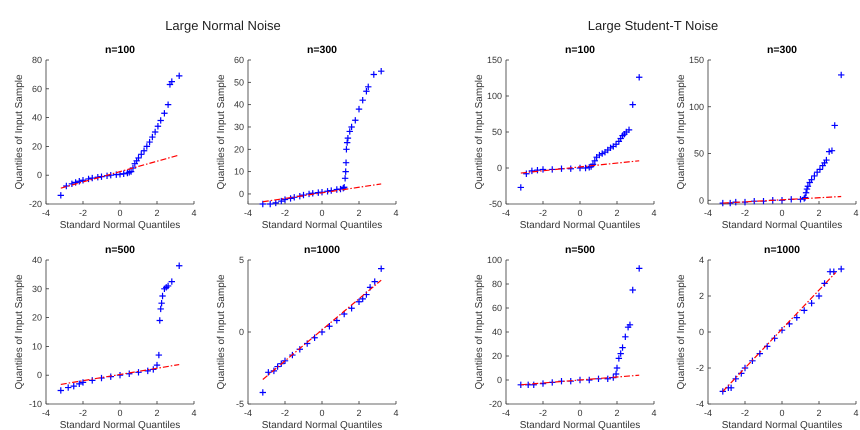 Image resolution: width=860 pixels, height=430 pixels. Describe the element at coordinates (701, 296) in the screenshot. I see `y-tick-label: 2` at that location.